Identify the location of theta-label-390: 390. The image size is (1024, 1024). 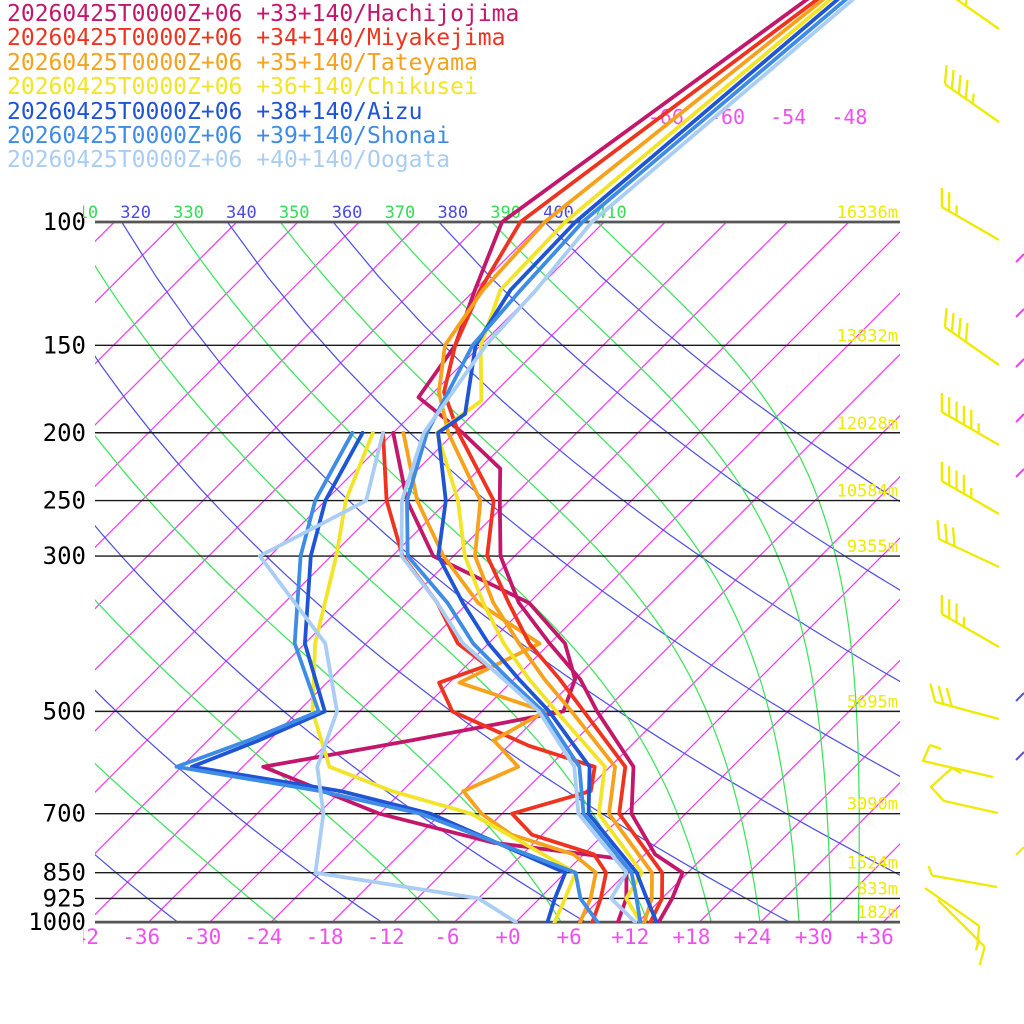
(505, 213).